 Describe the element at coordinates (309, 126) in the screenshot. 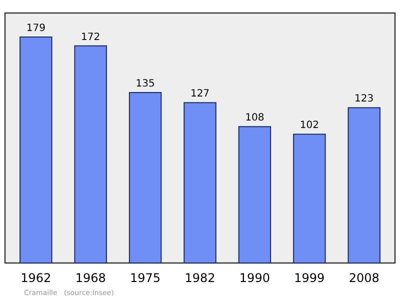

I see `data-label: 102` at that location.